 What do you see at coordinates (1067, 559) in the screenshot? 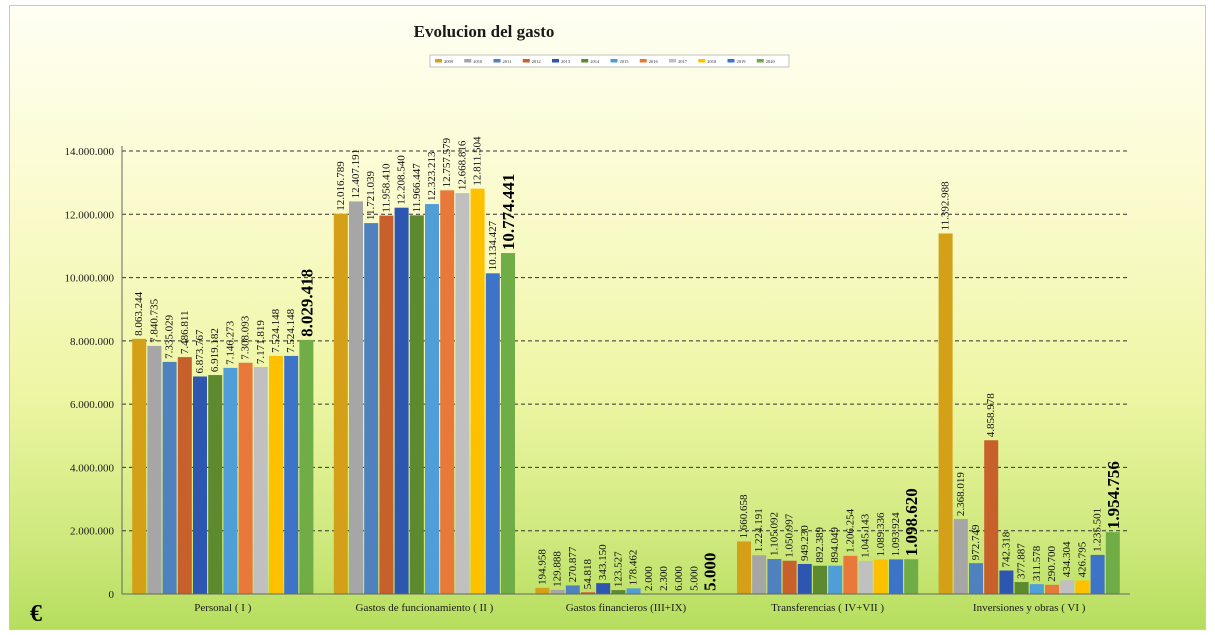
I see `data-label: 434.304` at bounding box center [1067, 559].